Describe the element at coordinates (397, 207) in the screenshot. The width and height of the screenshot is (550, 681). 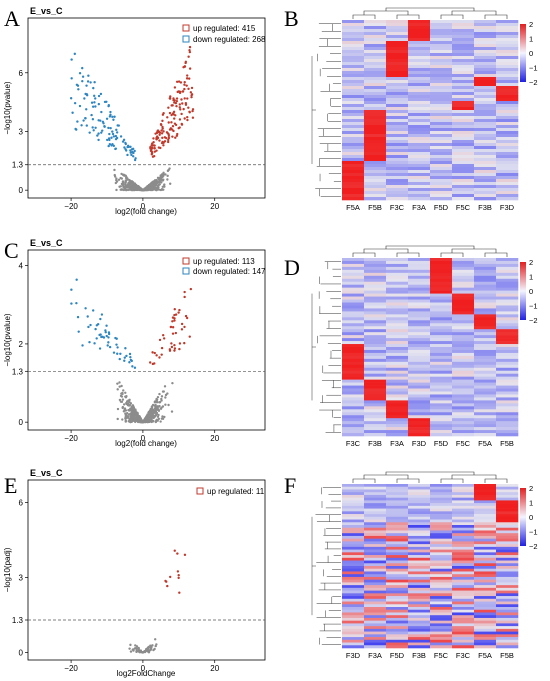
I see `heatmap-column-label: F3C` at that location.